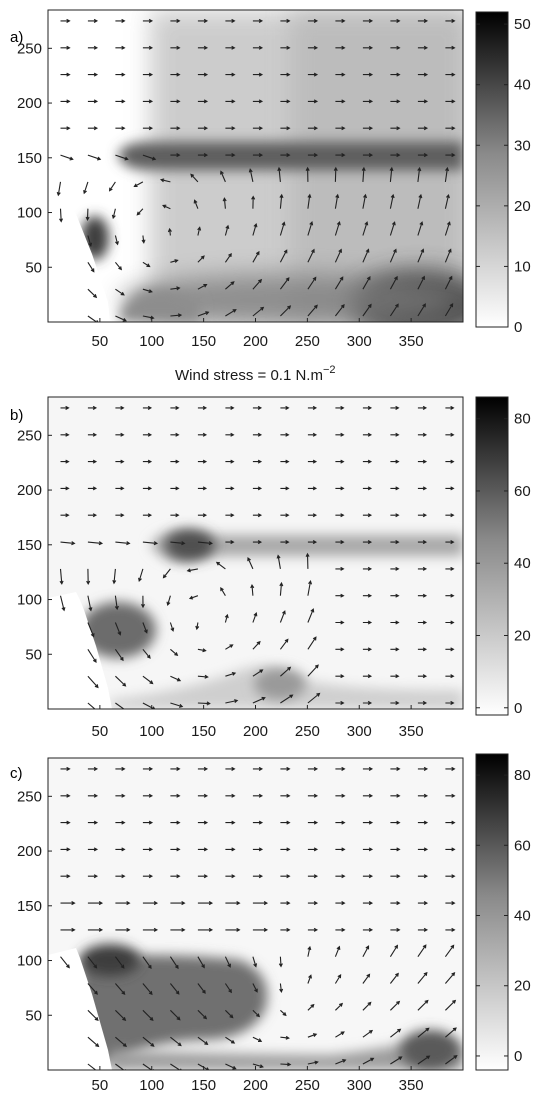 This screenshot has width=542, height=1100. I want to click on colorbar-tick-label: 10, so click(522, 266).